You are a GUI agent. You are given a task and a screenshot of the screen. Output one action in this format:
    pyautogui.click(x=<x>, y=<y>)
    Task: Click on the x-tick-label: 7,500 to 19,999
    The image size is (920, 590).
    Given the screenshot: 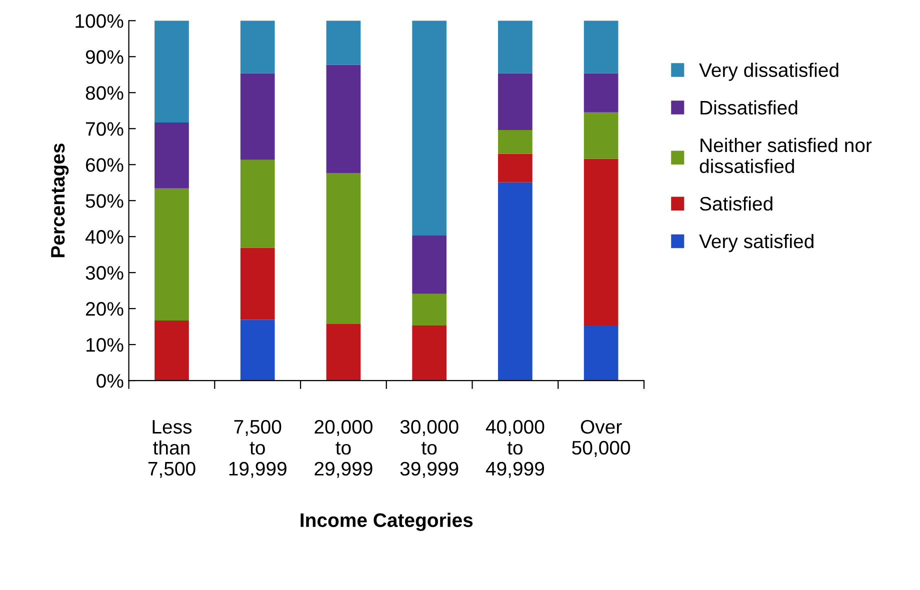 What is the action you would take?
    pyautogui.click(x=257, y=449)
    